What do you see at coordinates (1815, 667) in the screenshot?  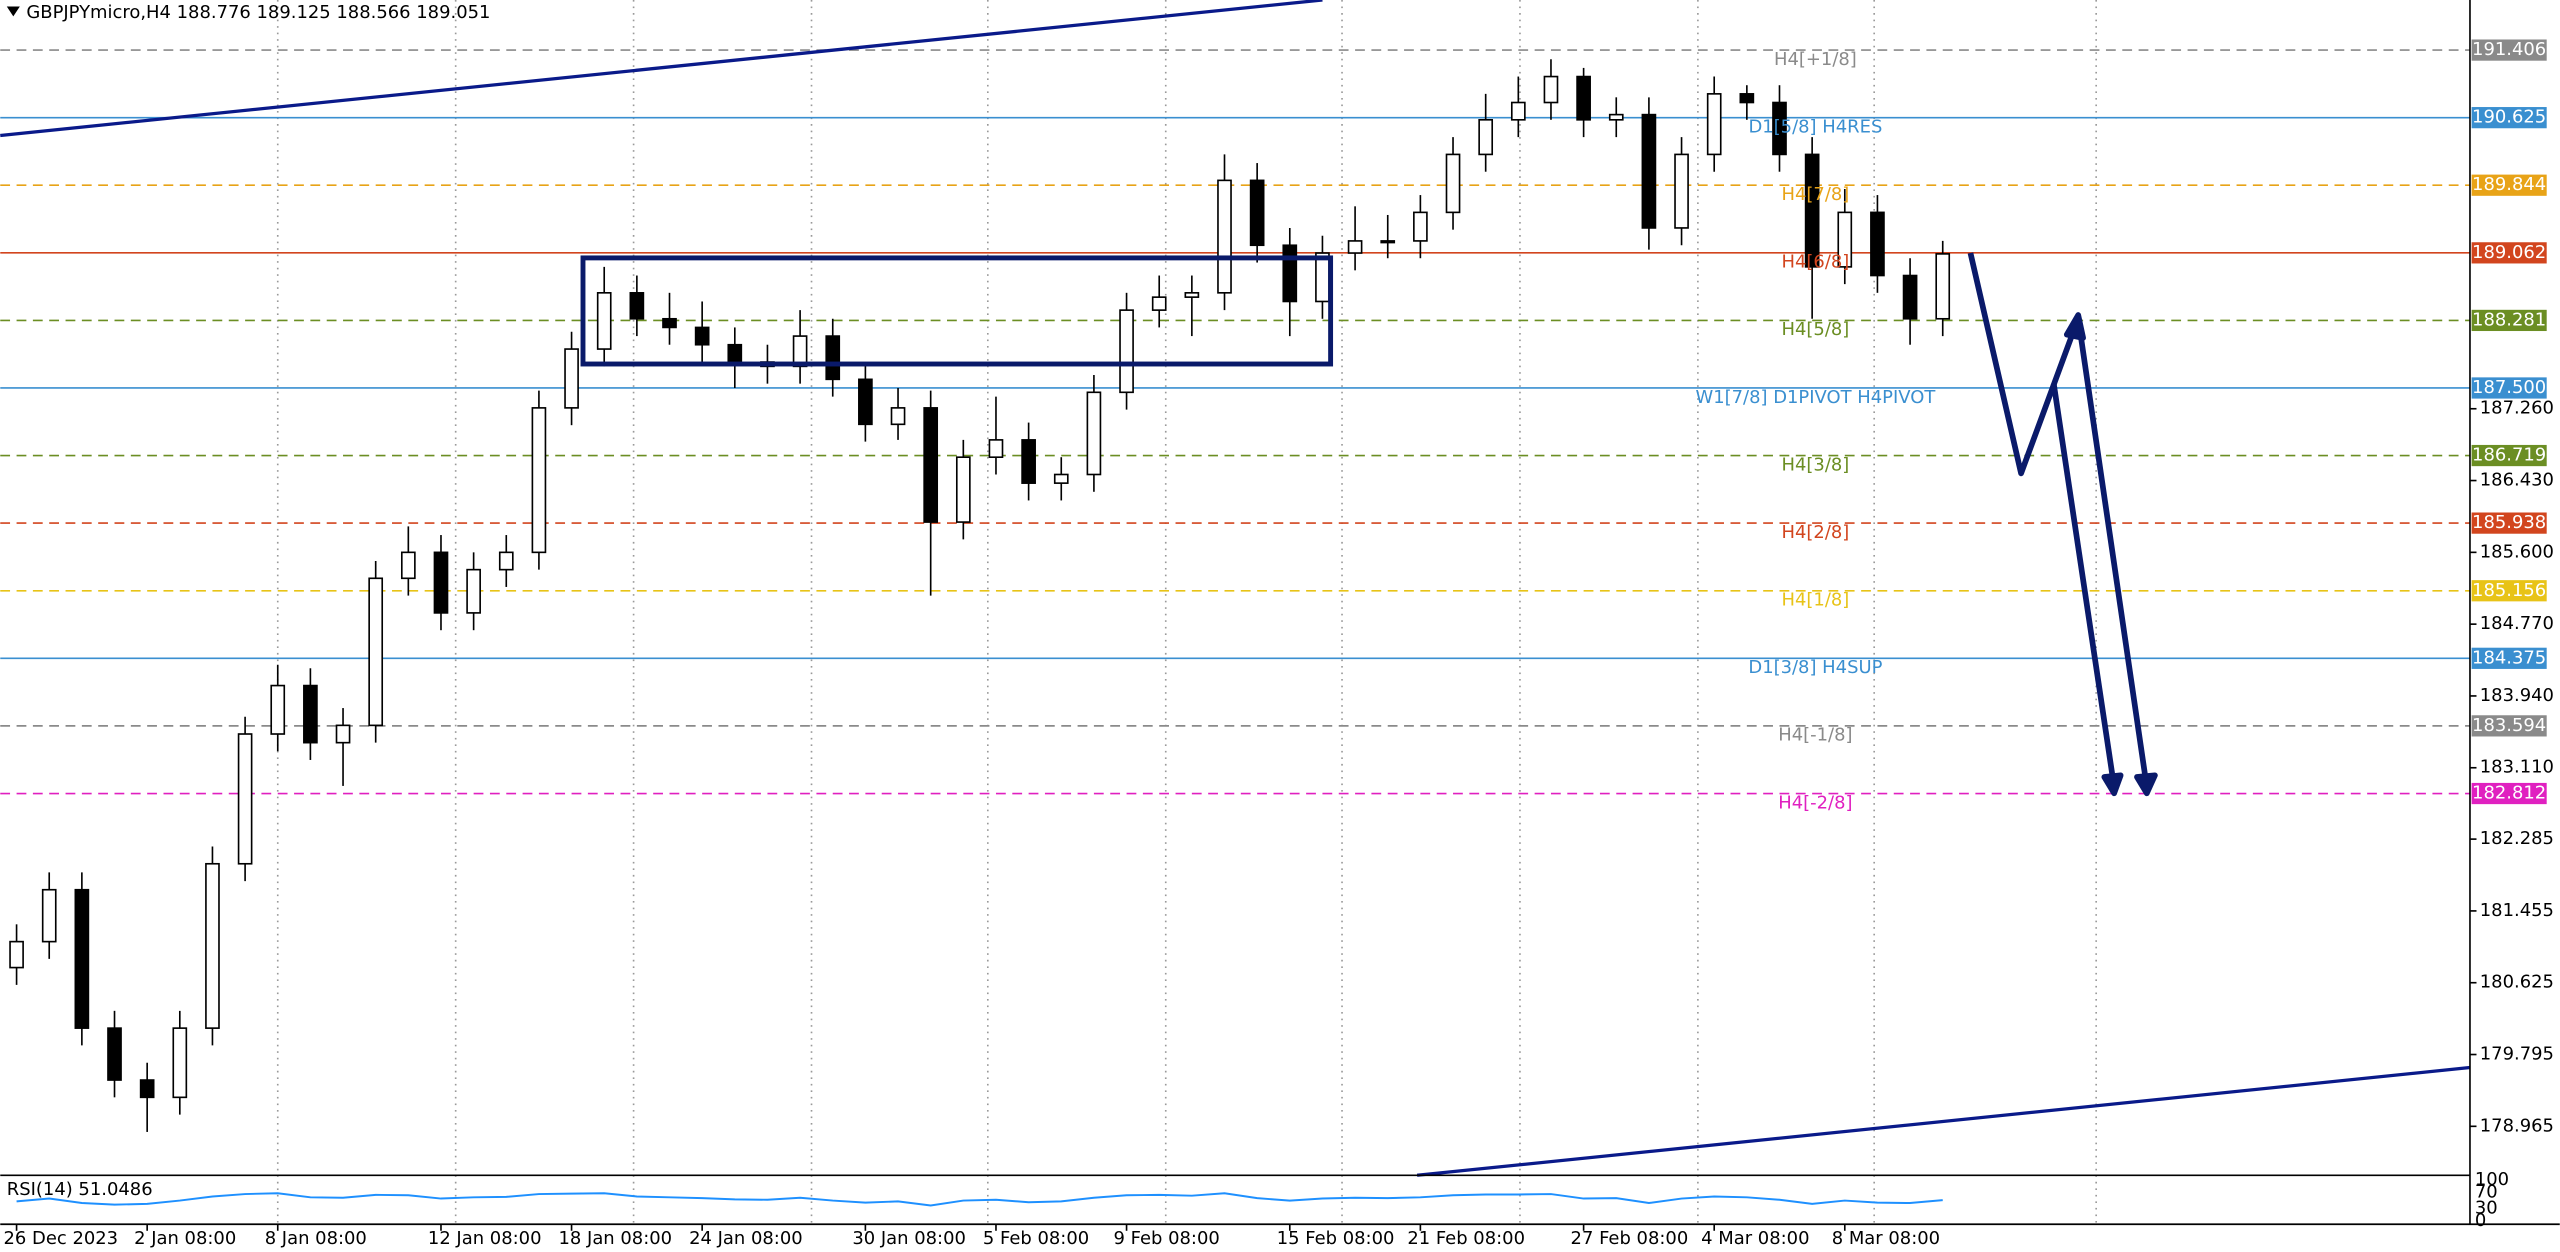 I see `level-label: D1[3/8] H4SUP` at bounding box center [1815, 667].